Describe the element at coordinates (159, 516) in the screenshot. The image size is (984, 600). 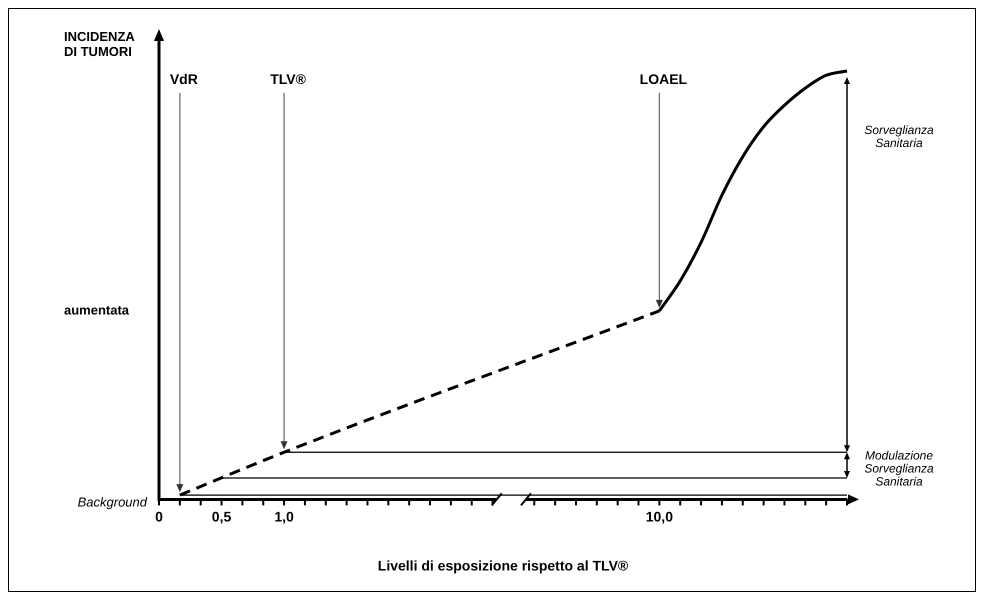
I see `x-tick-label: 0` at that location.